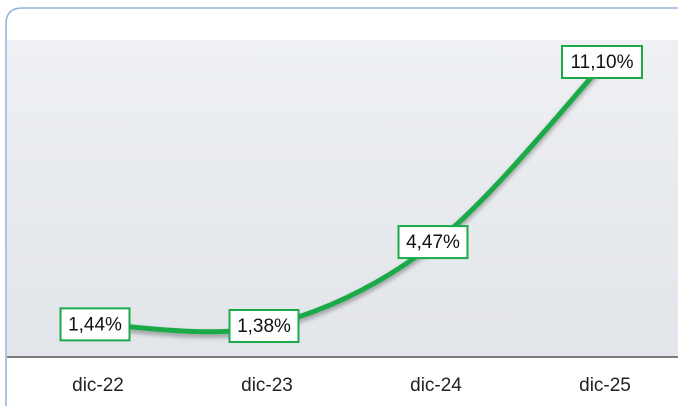 This screenshot has height=406, width=678. I want to click on data-label: 11,10%, so click(601, 62).